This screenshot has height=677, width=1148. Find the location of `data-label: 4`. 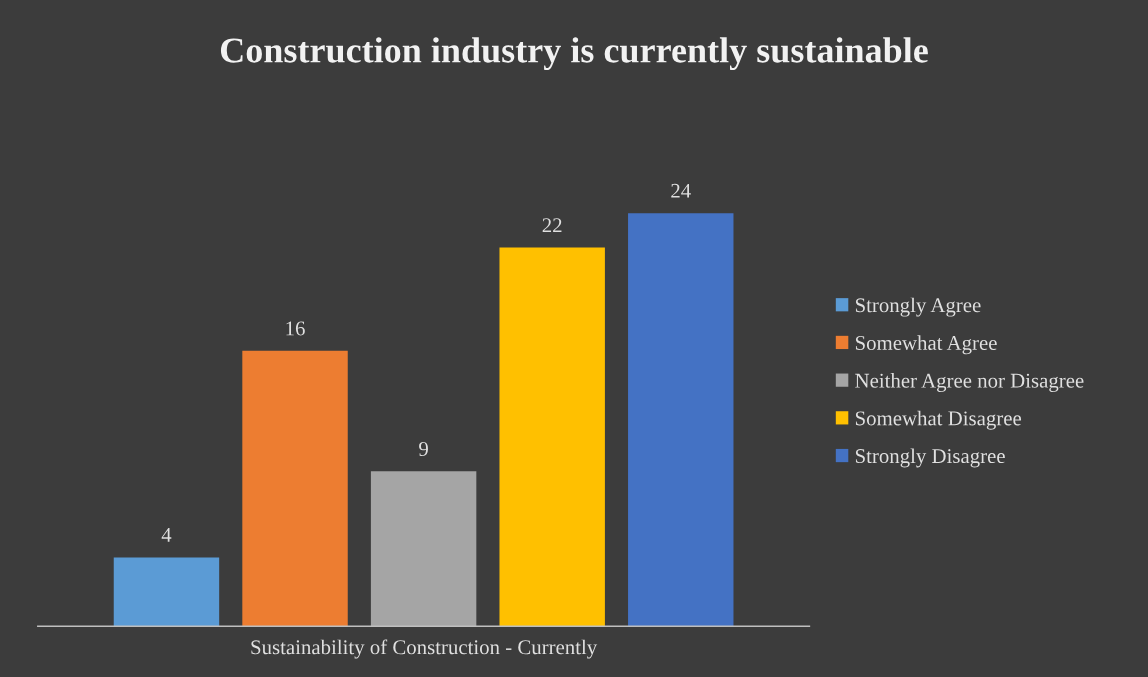

data-label: 4 is located at coordinates (166, 535).